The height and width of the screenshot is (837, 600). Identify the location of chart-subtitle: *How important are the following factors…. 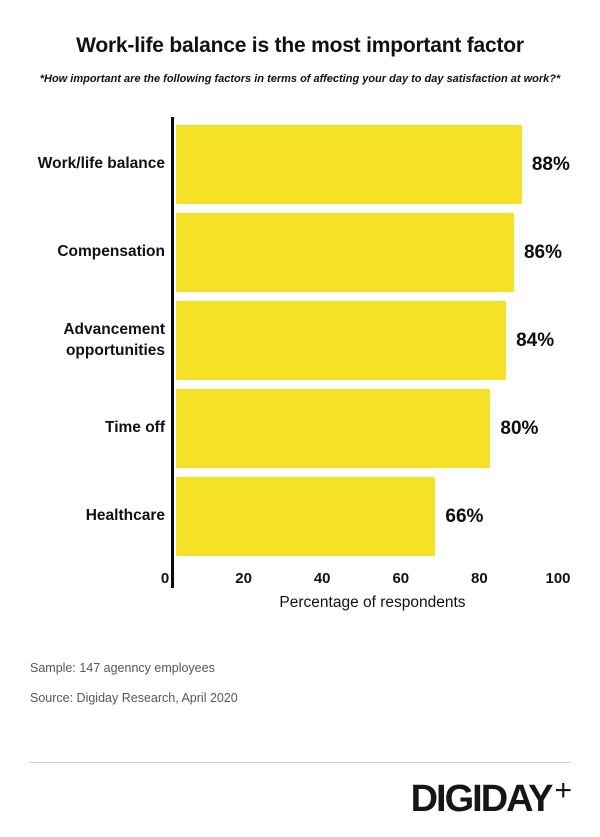
(300, 79).